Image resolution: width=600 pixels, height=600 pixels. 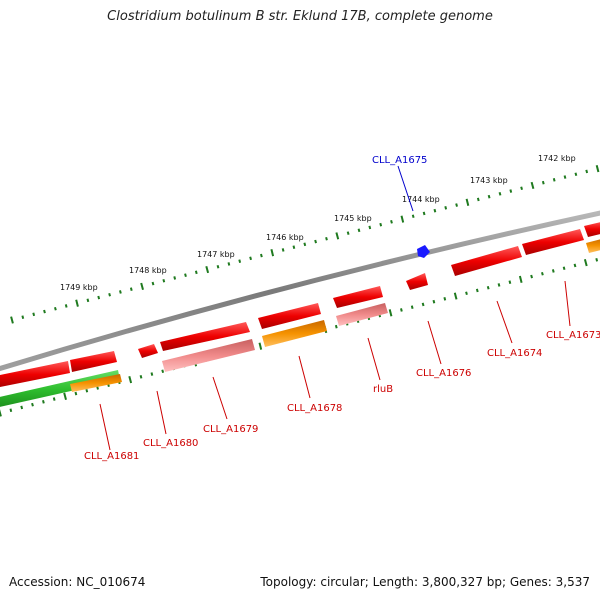 I want to click on gene-label-cll-a1675: CLL_A1675, so click(x=399, y=160).